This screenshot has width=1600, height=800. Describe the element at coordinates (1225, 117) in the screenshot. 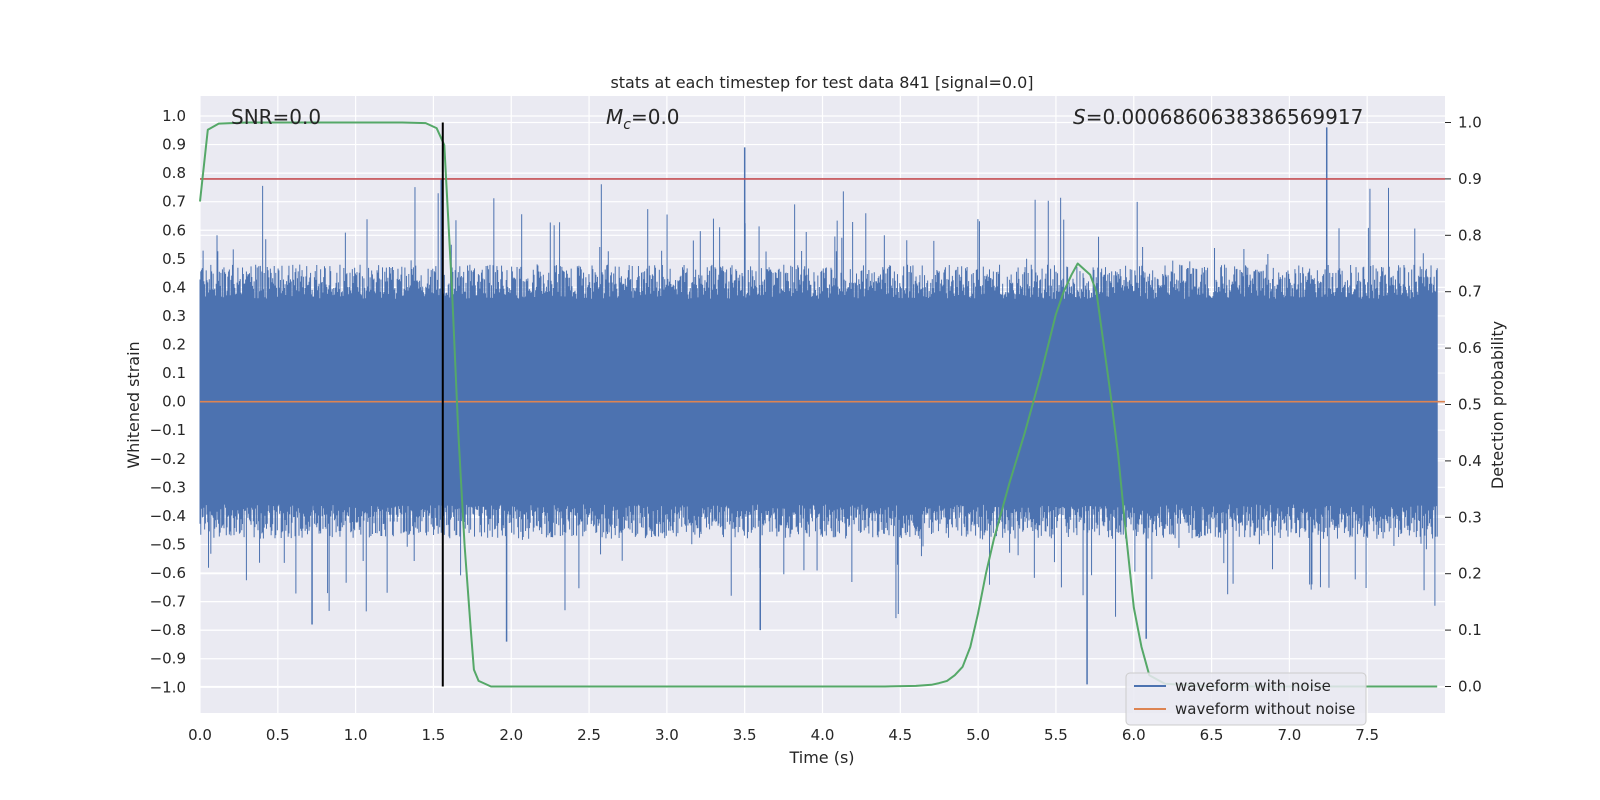

I see `s-annotation-value: =0.0006860638386569917` at that location.